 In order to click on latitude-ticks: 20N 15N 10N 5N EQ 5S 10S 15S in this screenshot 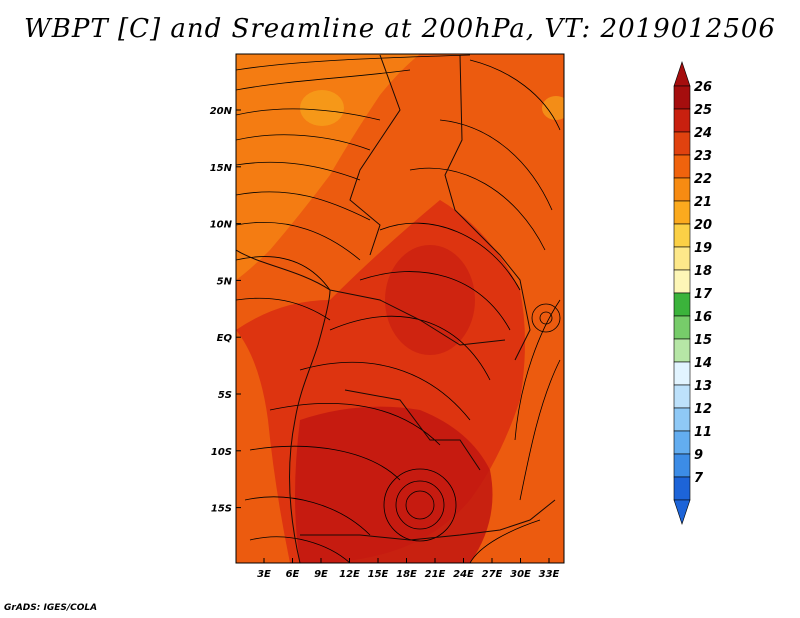, I will do `click(225, 310)`.